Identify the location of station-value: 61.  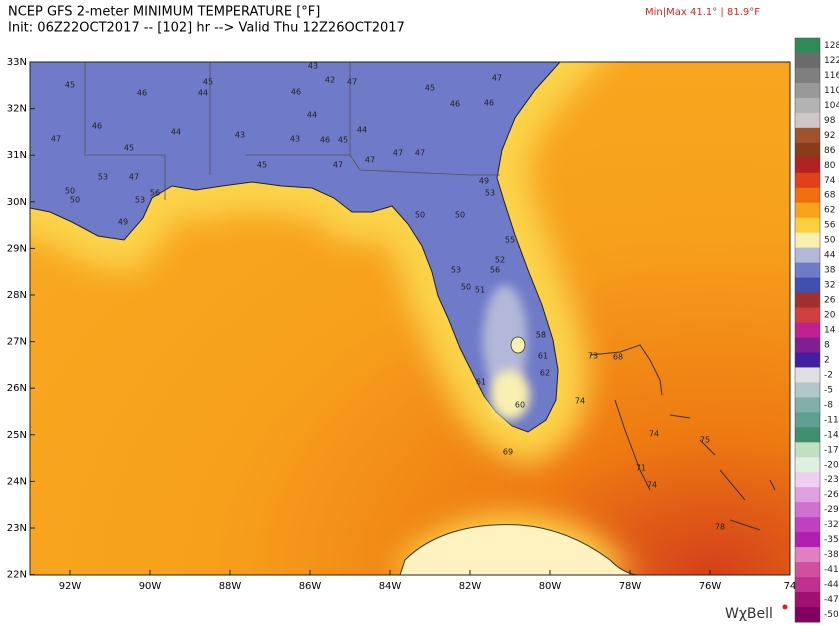
(481, 382).